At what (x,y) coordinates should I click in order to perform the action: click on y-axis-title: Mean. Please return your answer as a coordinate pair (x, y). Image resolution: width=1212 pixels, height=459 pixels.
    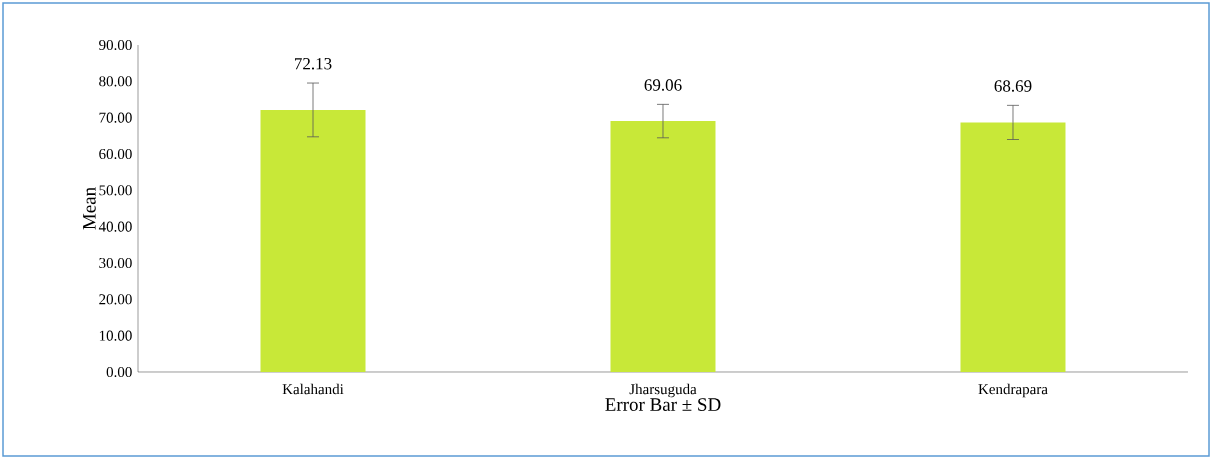
    Looking at the image, I should click on (89, 208).